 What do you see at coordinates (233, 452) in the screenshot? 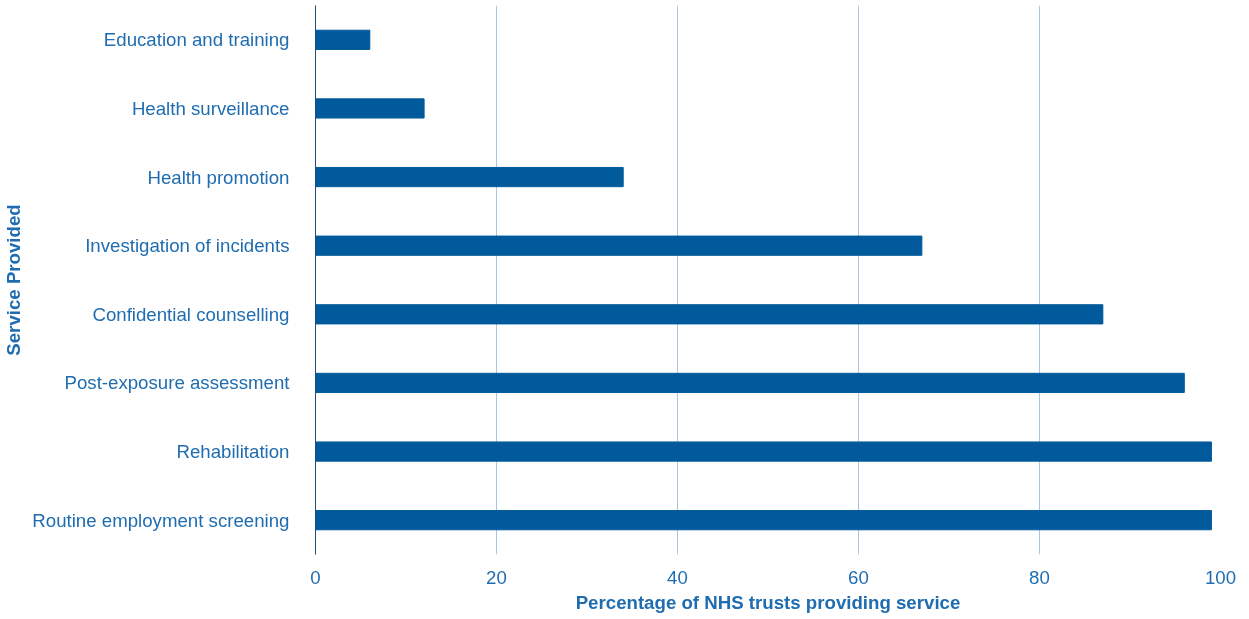
I see `y-tick-label: Rehabilitation` at bounding box center [233, 452].